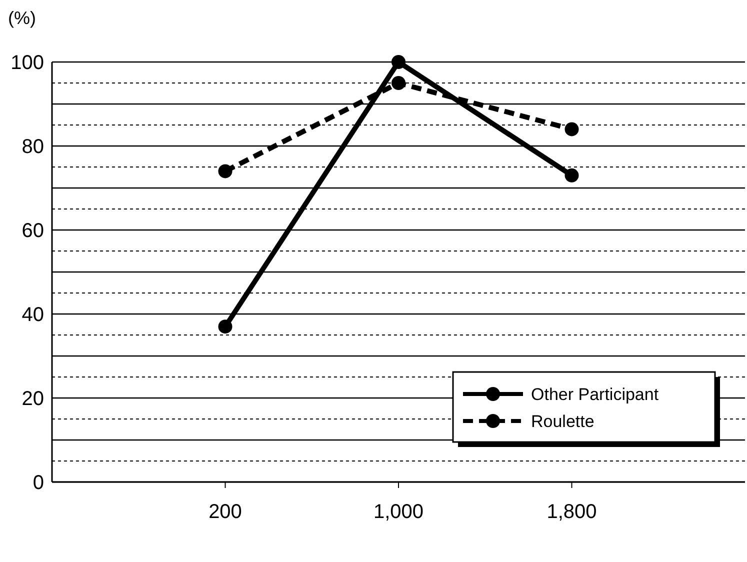 This screenshot has height=562, width=747. Describe the element at coordinates (33, 399) in the screenshot. I see `y-tick-label: 20` at that location.